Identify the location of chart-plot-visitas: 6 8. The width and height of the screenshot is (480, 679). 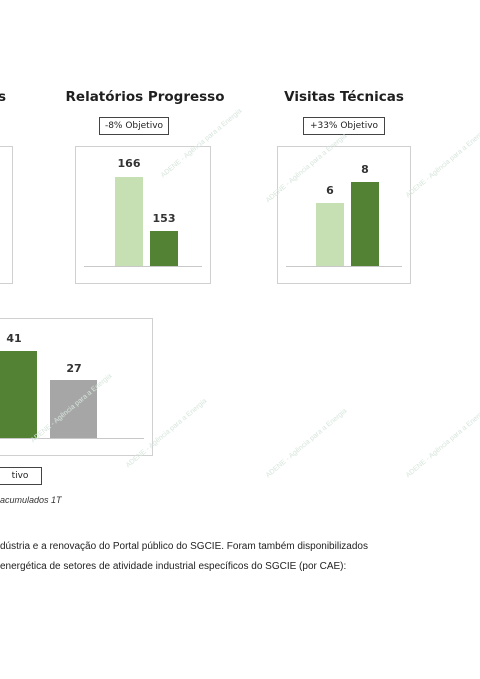
(344, 215).